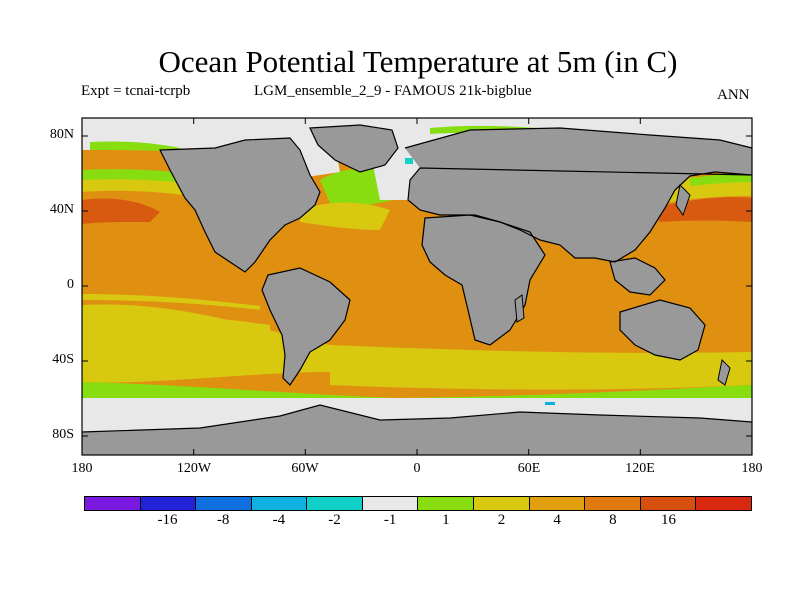 The image size is (800, 600). I want to click on coastline-antarctica, so click(417, 418).